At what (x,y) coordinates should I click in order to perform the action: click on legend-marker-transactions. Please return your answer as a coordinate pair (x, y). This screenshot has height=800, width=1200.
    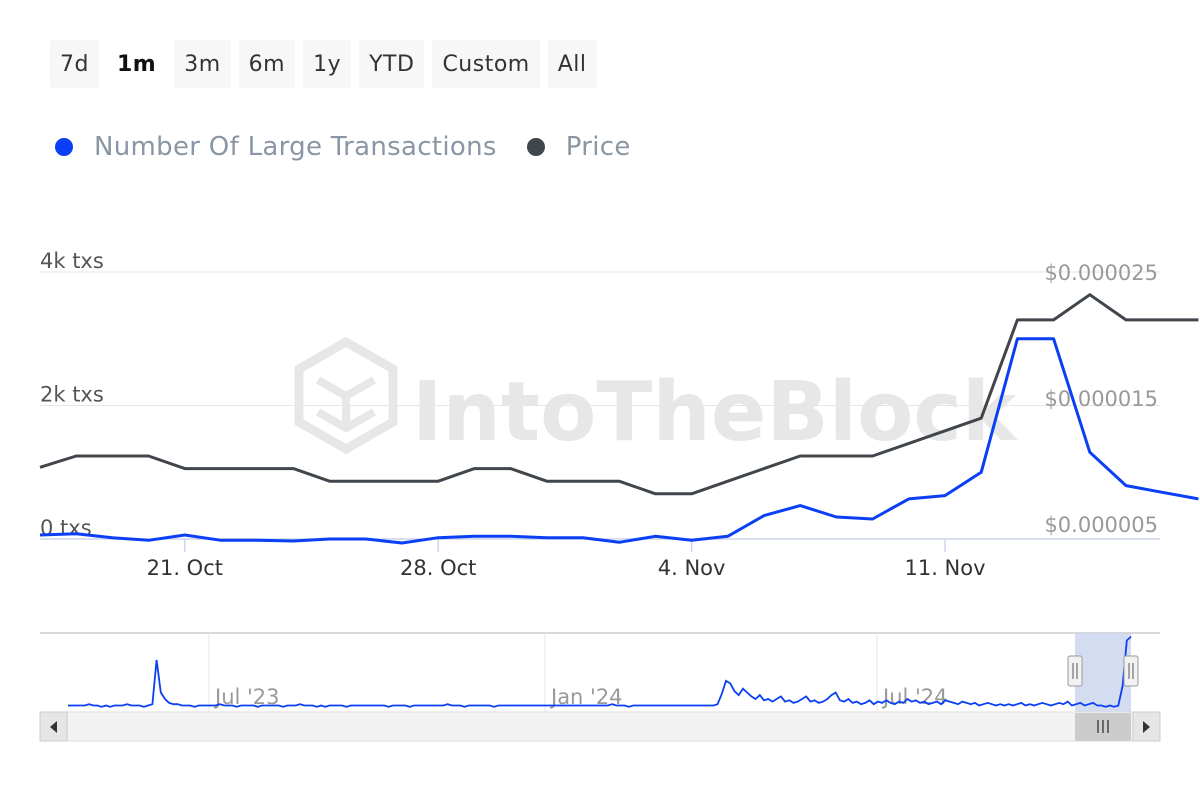
    Looking at the image, I should click on (64, 147).